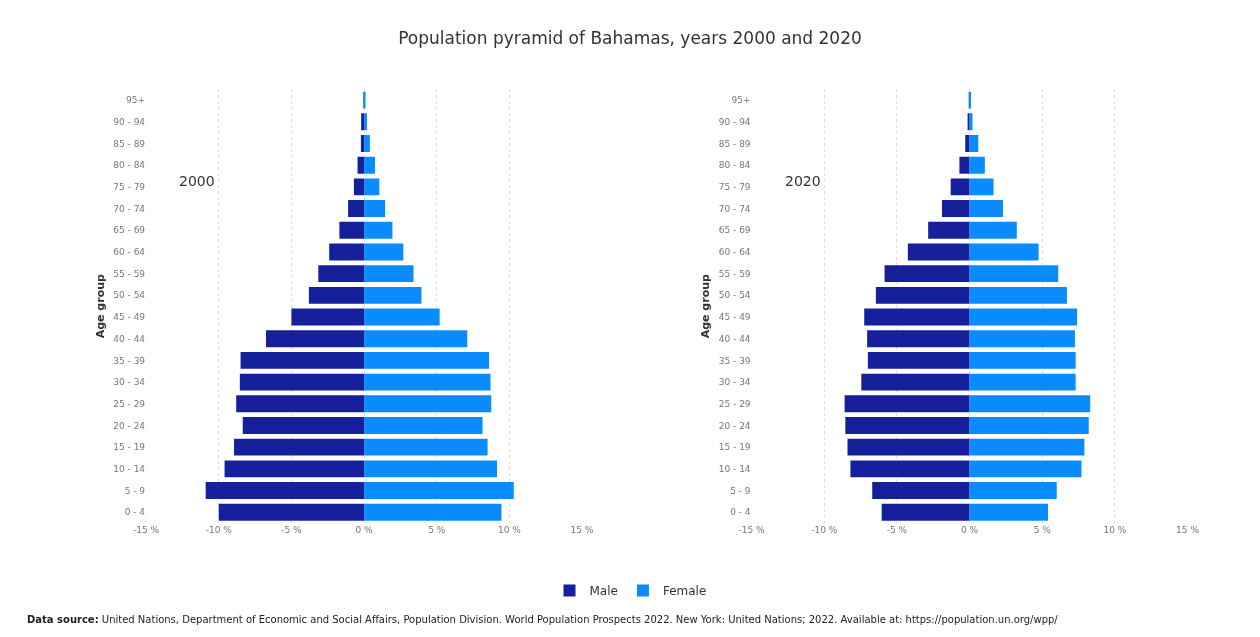 Image resolution: width=1260 pixels, height=637 pixels. I want to click on y-tick-label: 95+, so click(741, 100).